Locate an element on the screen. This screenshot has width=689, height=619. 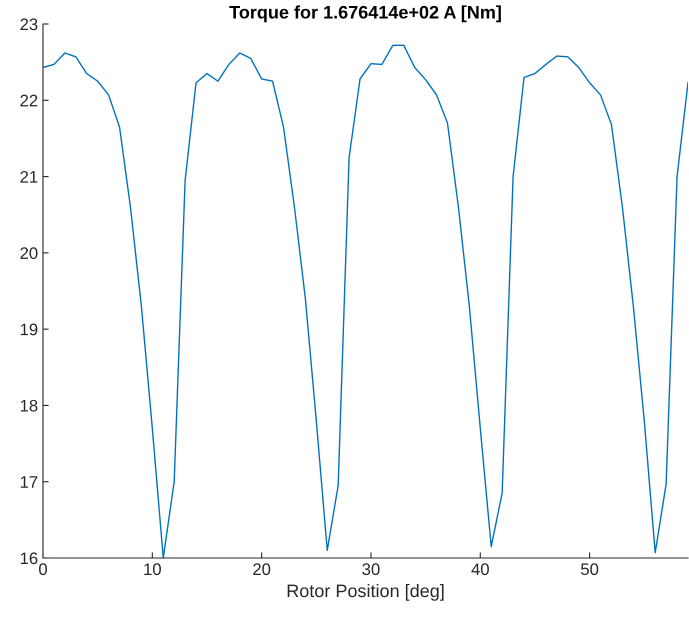
x-tick-label: 40 is located at coordinates (480, 569).